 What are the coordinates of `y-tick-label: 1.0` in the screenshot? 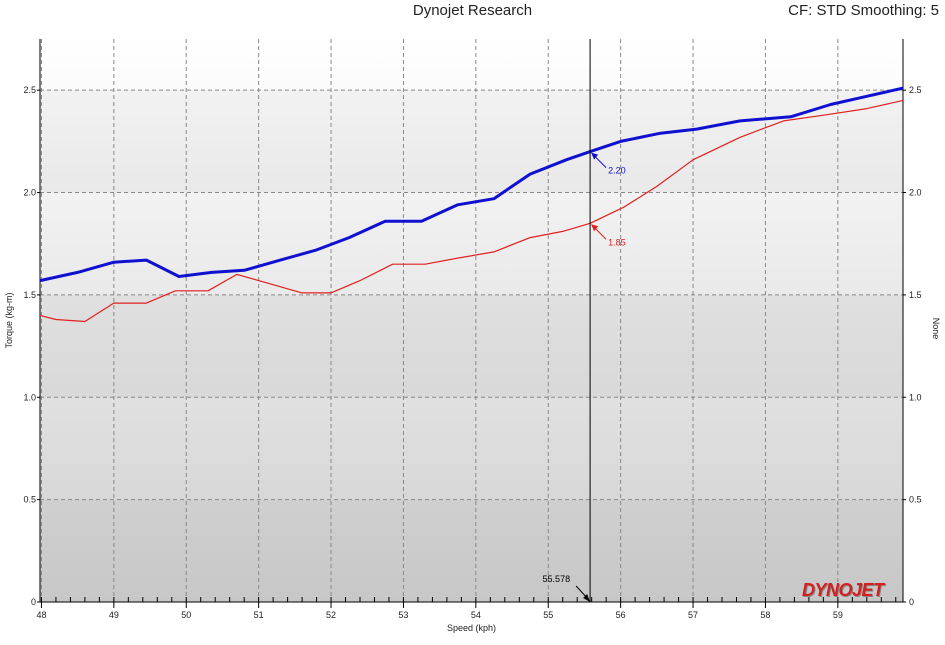 It's located at (29, 397).